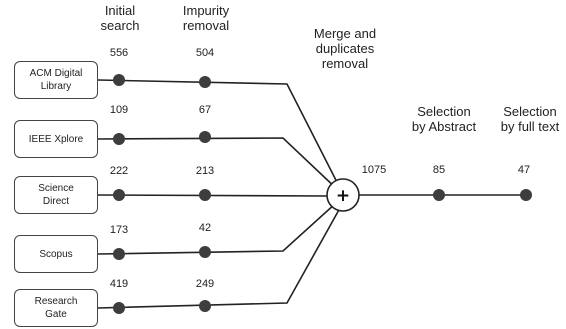 This screenshot has height=329, width=566. I want to click on dot-ieee-initial, so click(119, 139).